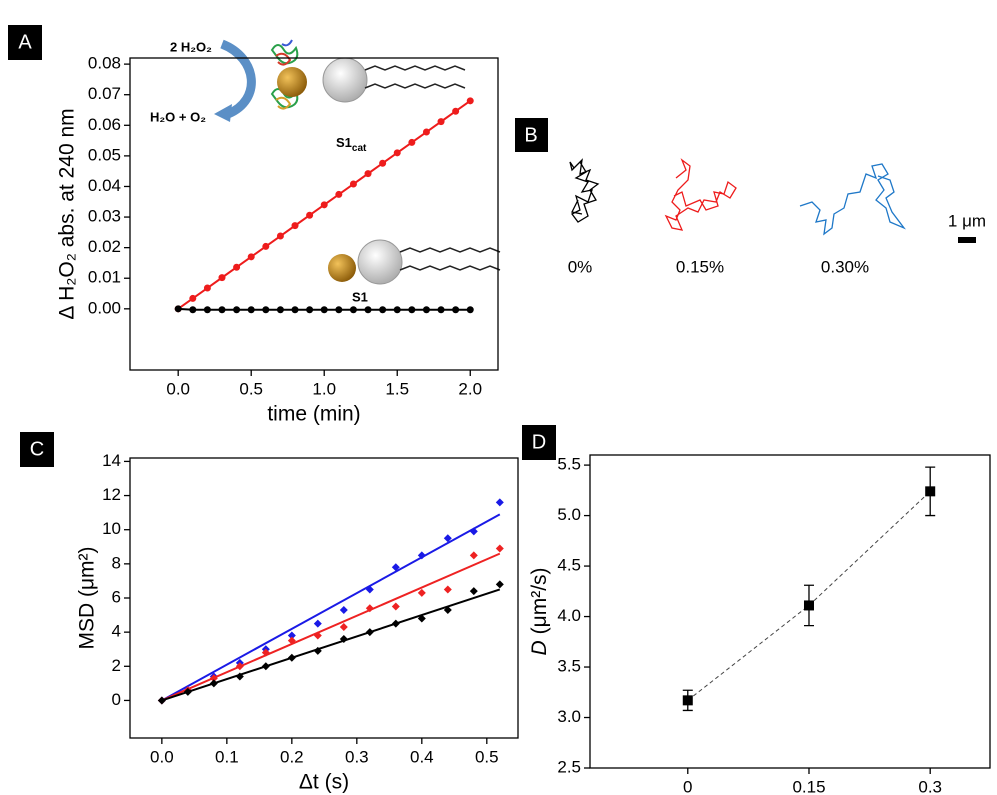 This screenshot has width=997, height=795. Describe the element at coordinates (104, 154) in the screenshot. I see `y-tick-label: 0.05` at that location.